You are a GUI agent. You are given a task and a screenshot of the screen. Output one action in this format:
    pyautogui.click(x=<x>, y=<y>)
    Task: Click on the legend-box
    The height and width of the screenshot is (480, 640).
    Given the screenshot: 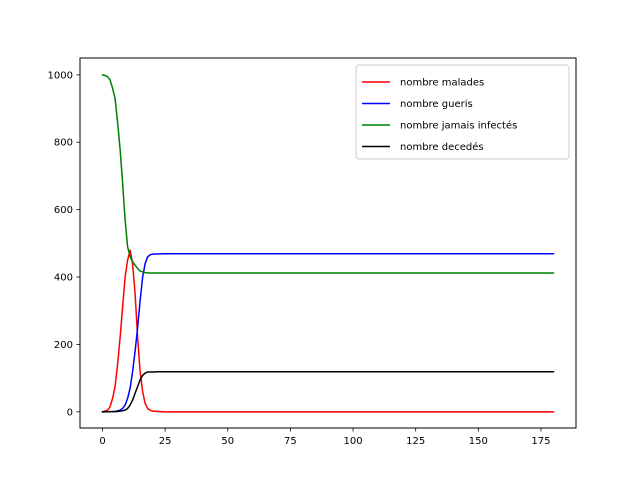 What is the action you would take?
    pyautogui.click(x=462, y=112)
    